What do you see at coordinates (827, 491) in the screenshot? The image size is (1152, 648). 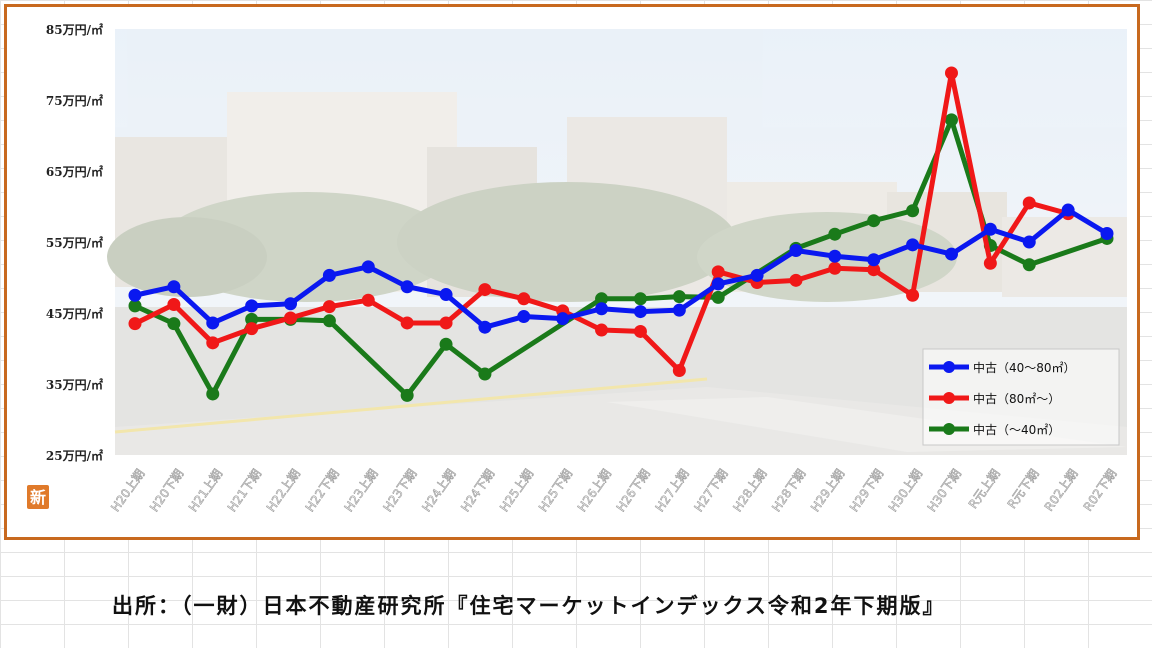 I see `x-tick-label: H29上期` at bounding box center [827, 491].